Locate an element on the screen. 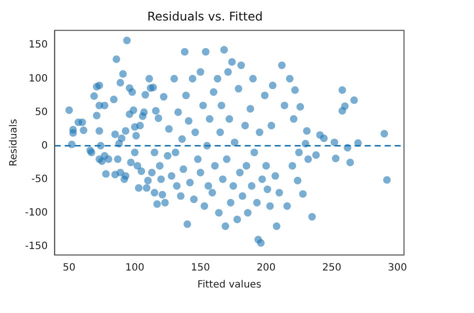 This screenshot has width=474, height=313. x-tick-label: 50 is located at coordinates (69, 268).